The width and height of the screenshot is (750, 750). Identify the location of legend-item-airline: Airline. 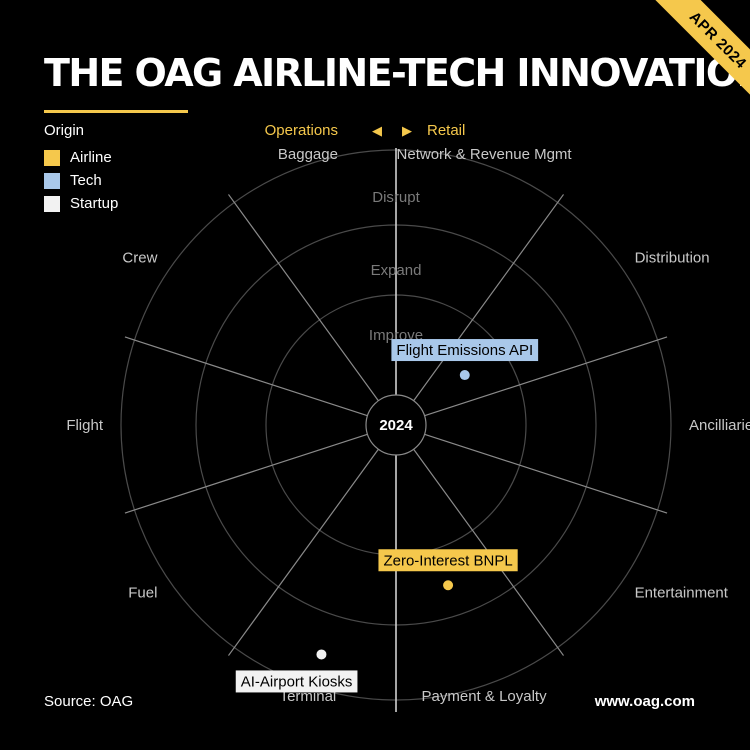
(81, 157).